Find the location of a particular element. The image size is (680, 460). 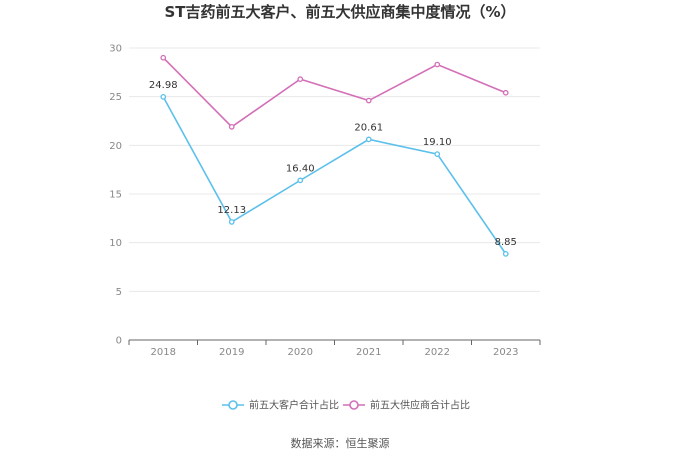

y-tick-label: 10 is located at coordinates (115, 243).